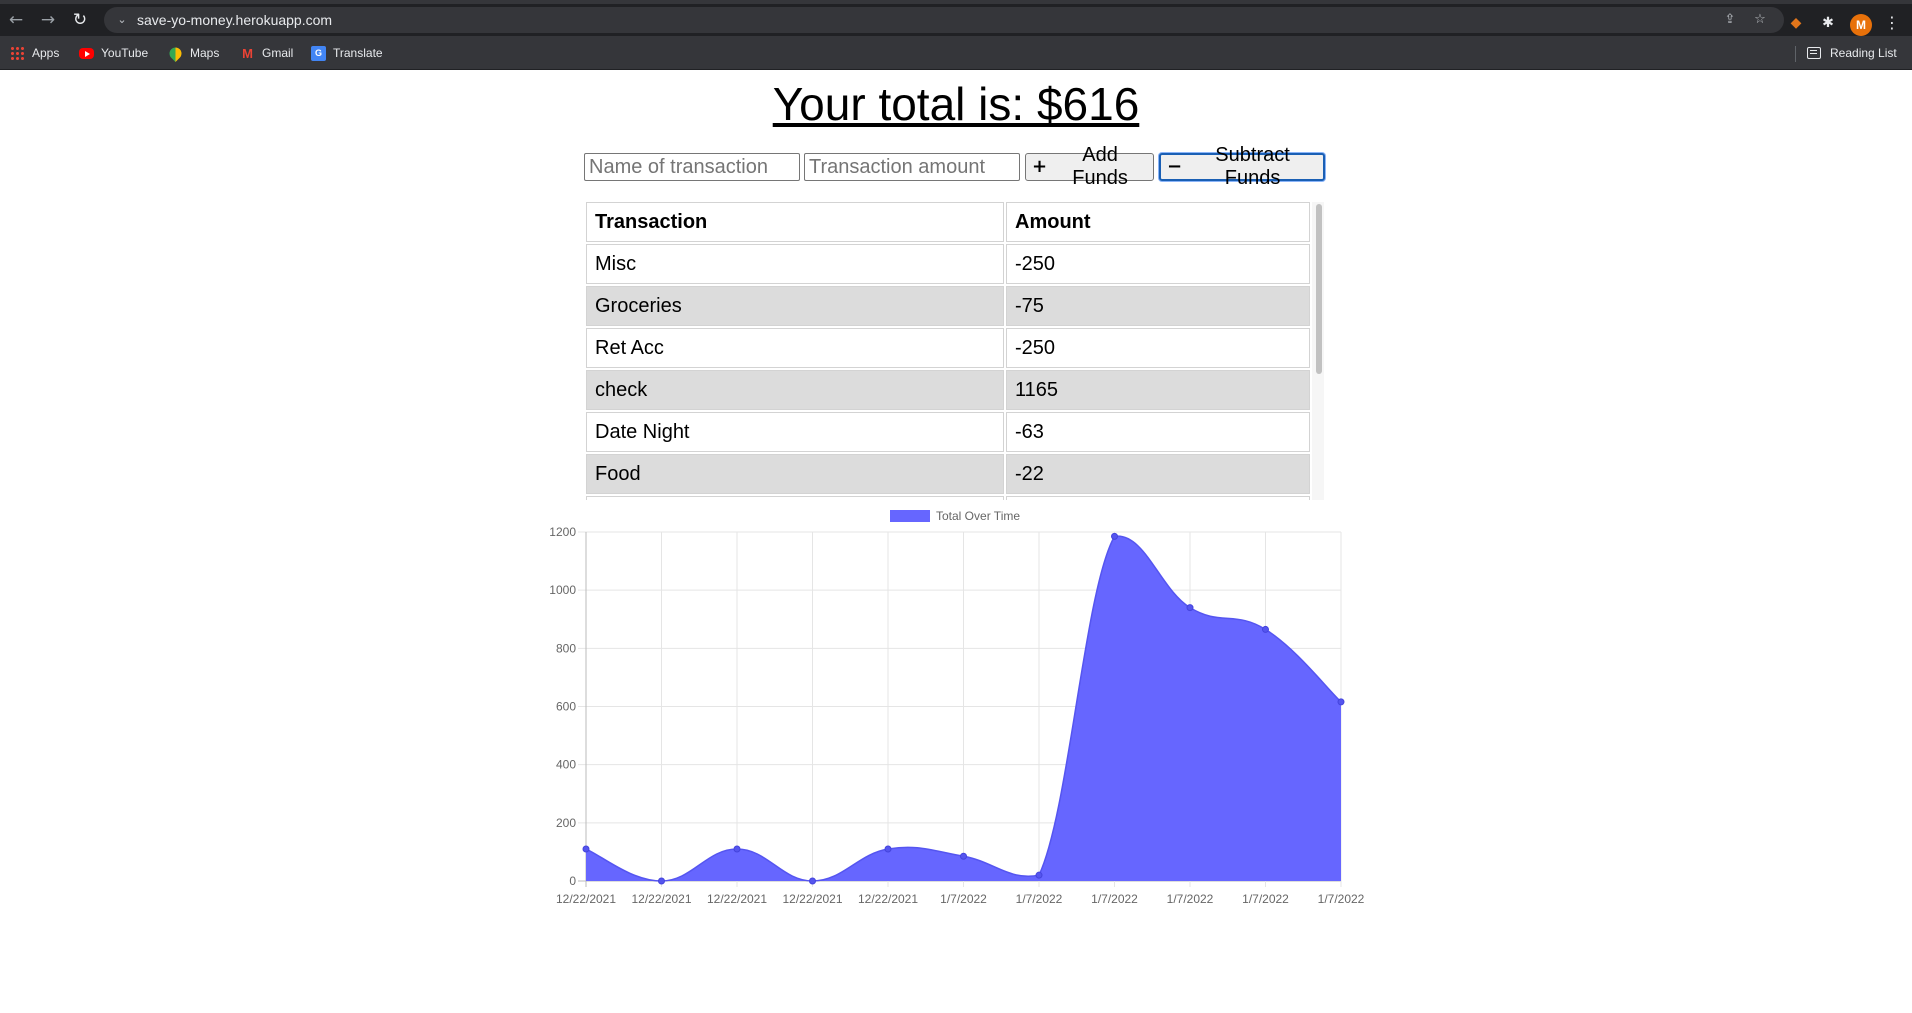  What do you see at coordinates (46, 53) in the screenshot?
I see `bookmark-label: Apps` at bounding box center [46, 53].